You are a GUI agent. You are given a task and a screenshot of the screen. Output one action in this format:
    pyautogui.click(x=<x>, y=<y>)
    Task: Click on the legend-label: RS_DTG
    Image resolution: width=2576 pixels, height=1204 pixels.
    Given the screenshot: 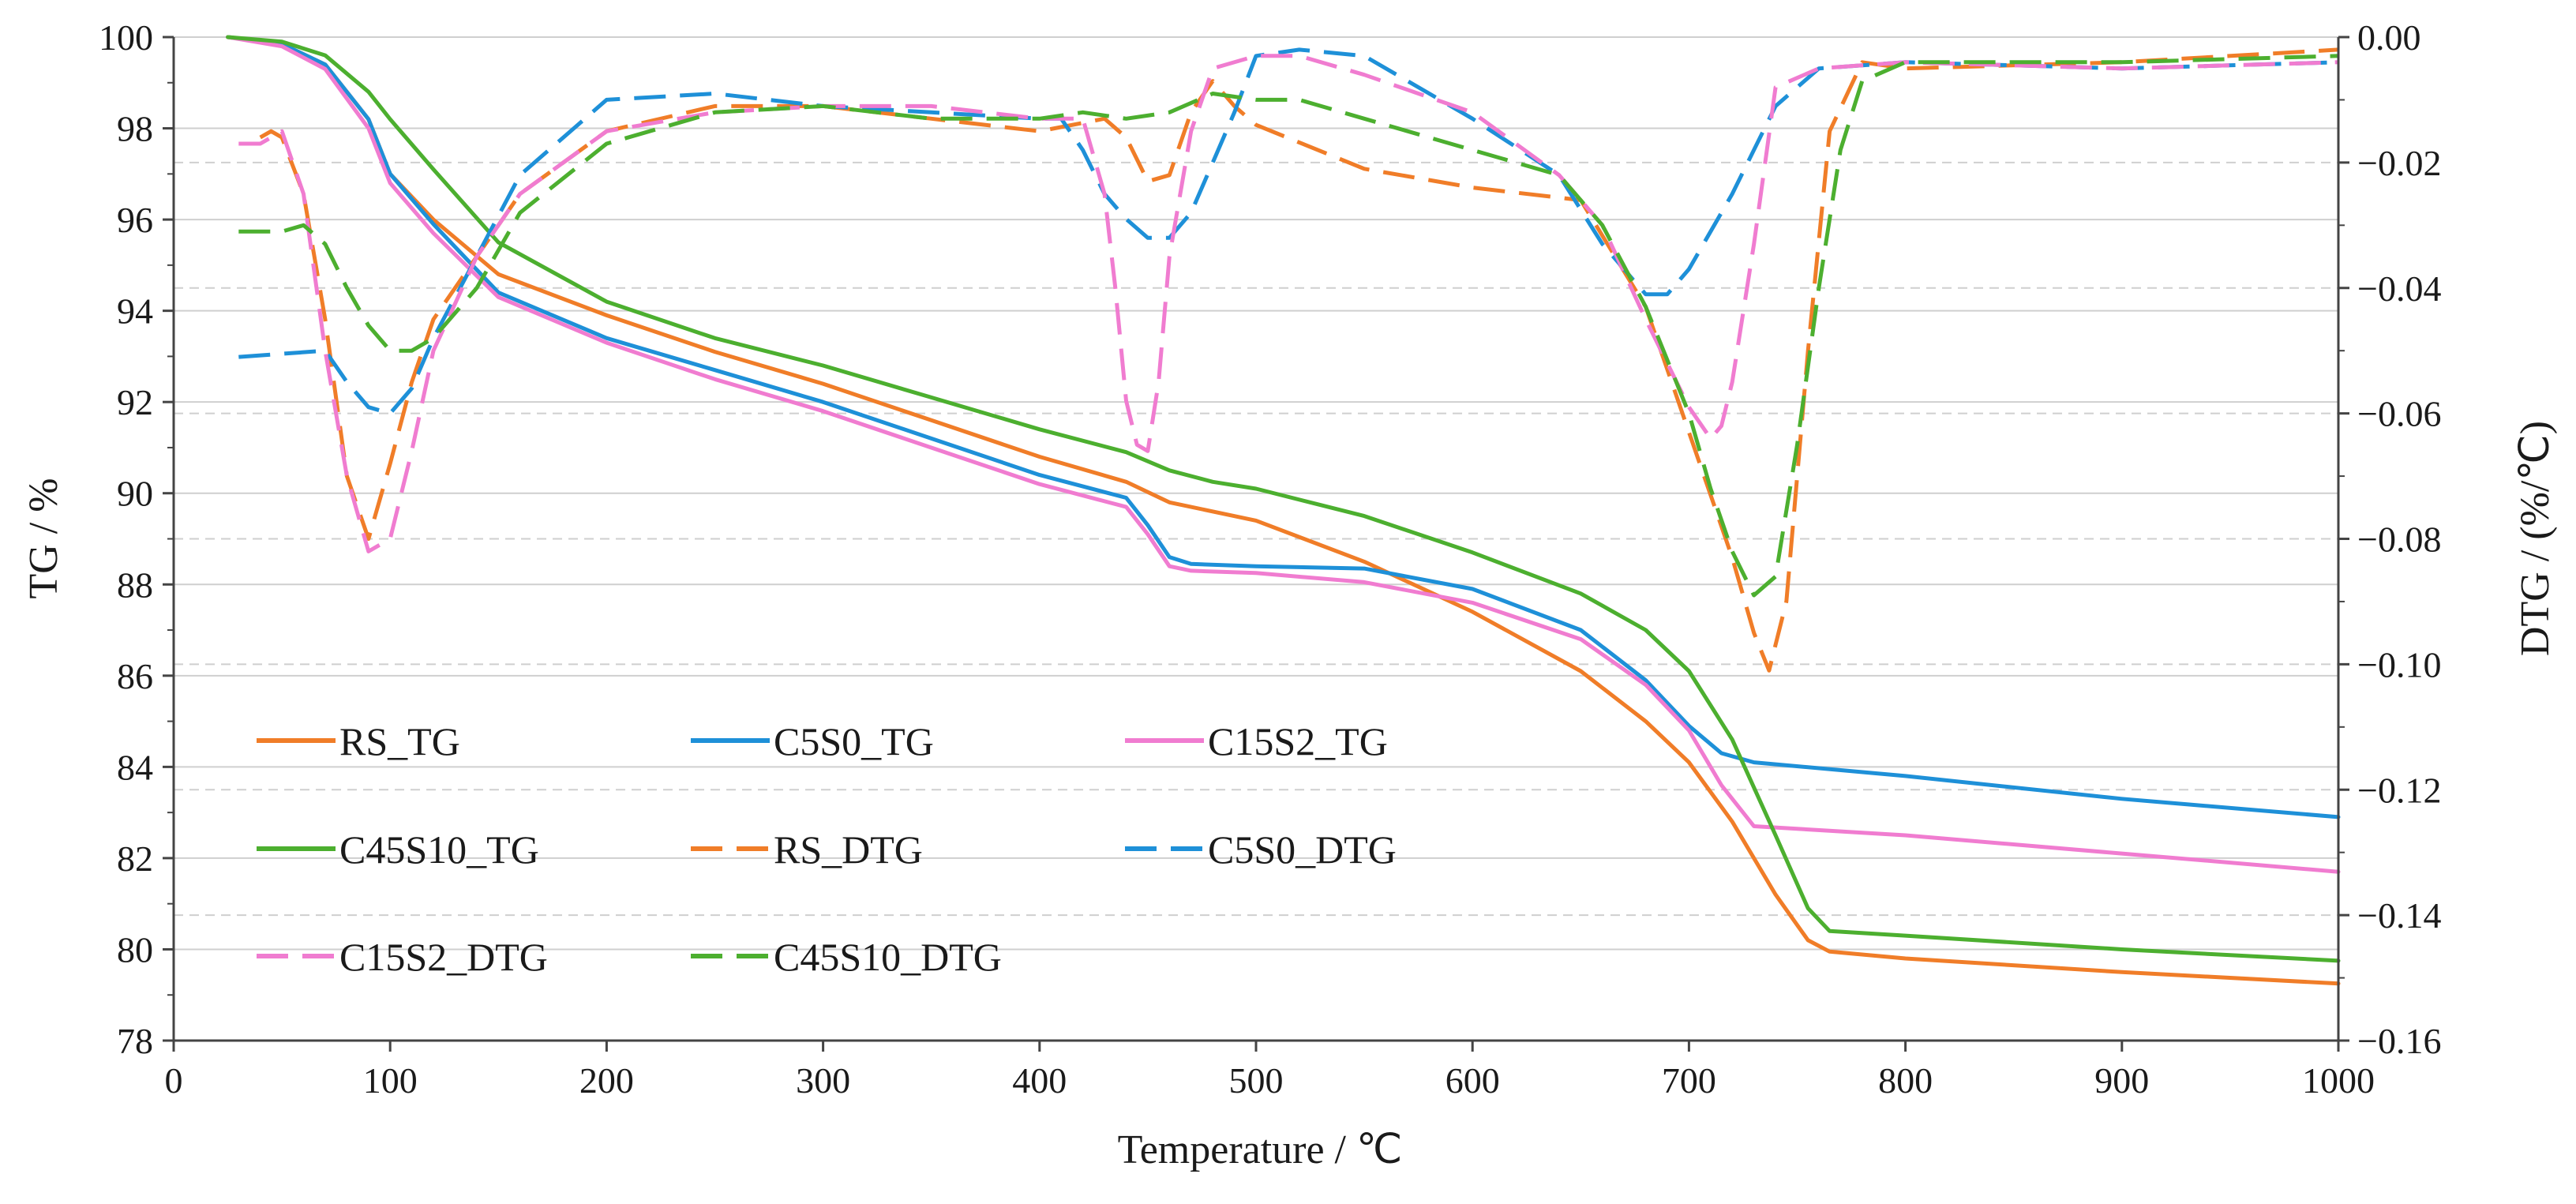 What is the action you would take?
    pyautogui.click(x=848, y=849)
    